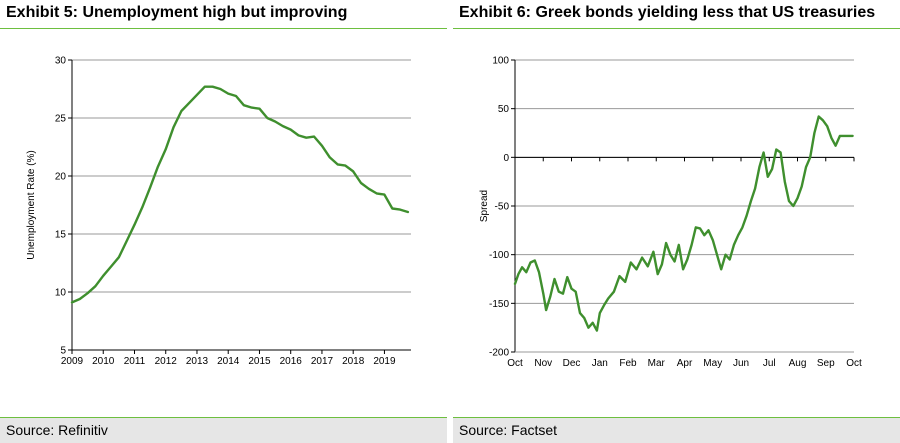  What do you see at coordinates (499, 304) in the screenshot?
I see `y-tick-label: -150` at bounding box center [499, 304].